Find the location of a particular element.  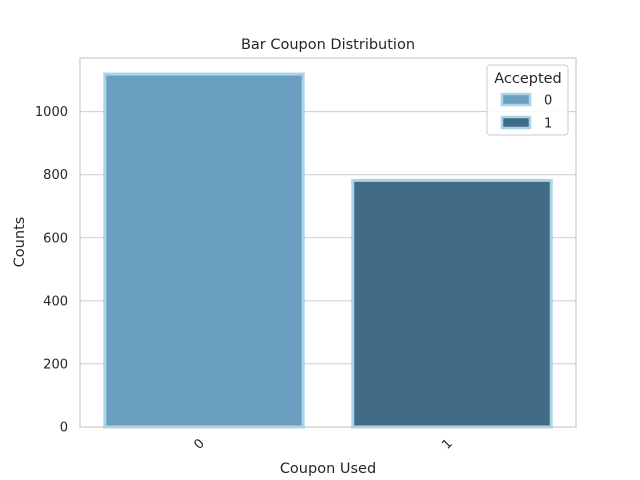

y-tick-labels: 0 200 400 600 800 1000 is located at coordinates (51, 270).